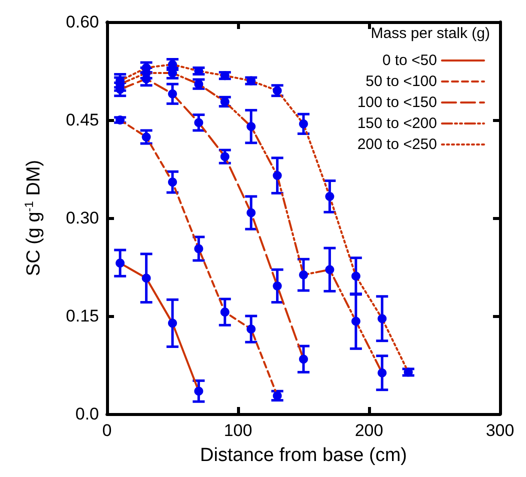 This screenshot has height=477, width=526. What do you see at coordinates (107, 430) in the screenshot?
I see `x-tick-label: 0` at bounding box center [107, 430].